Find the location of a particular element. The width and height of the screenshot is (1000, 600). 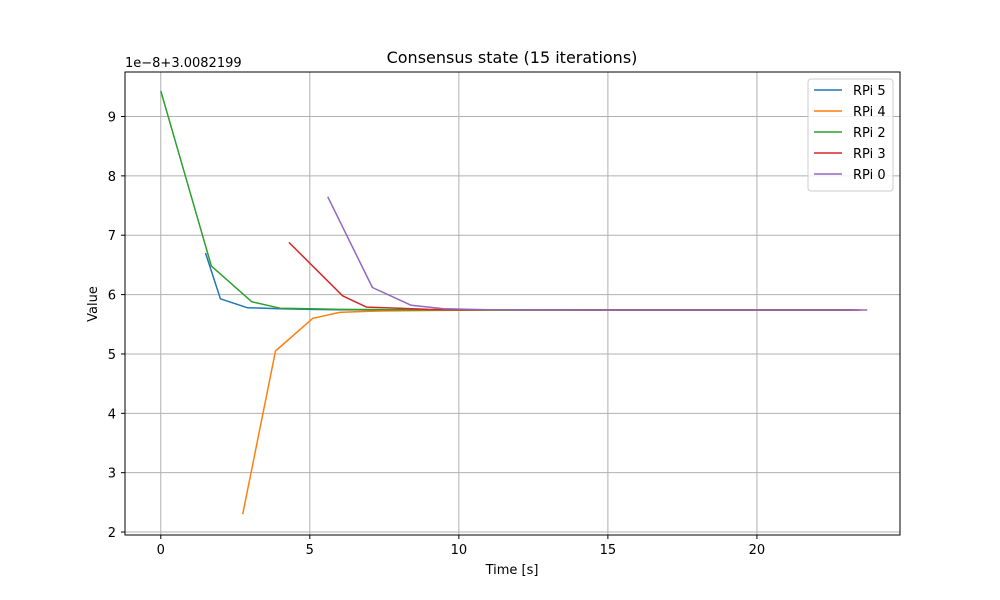

legend-label: RPi 3 is located at coordinates (869, 154).